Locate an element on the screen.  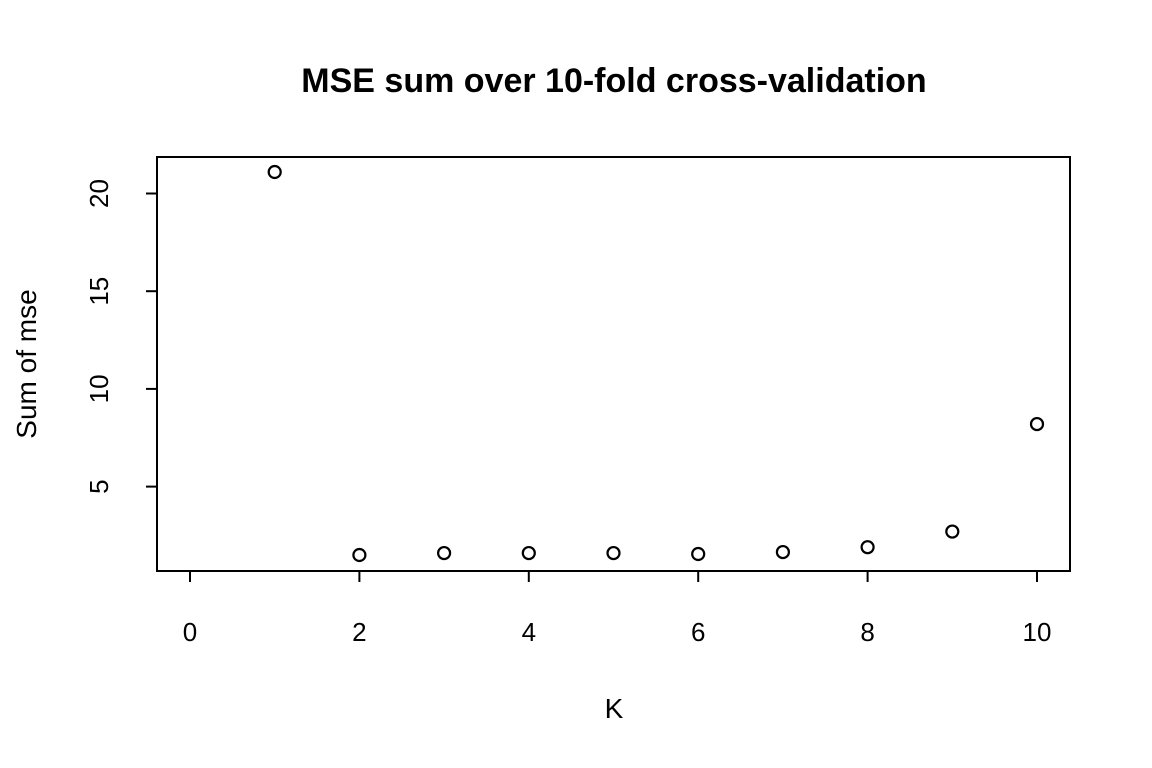
data-point-k3 is located at coordinates (444, 553).